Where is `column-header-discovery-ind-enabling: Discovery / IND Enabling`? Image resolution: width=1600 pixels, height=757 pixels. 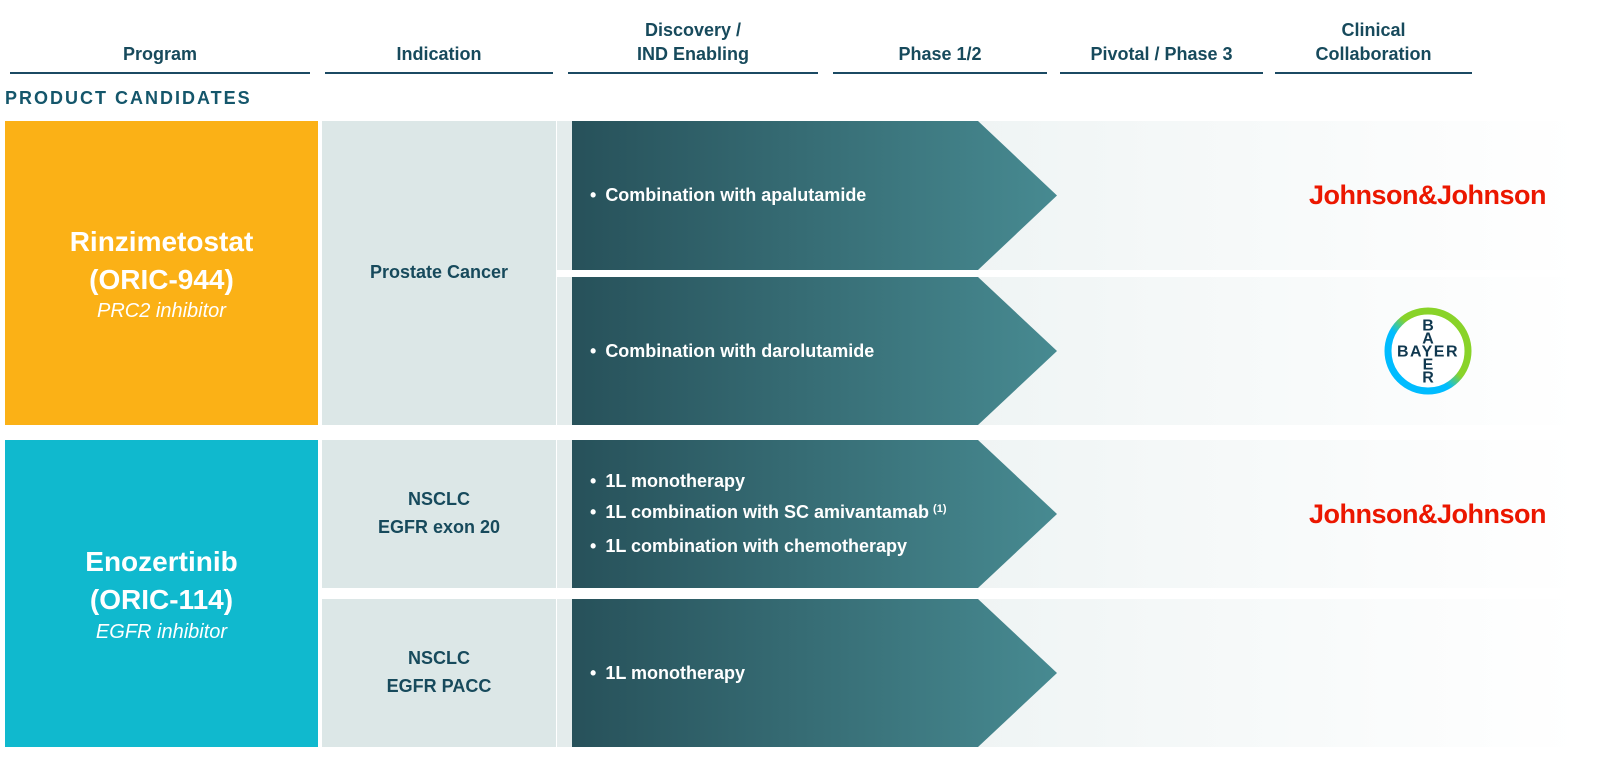
column-header-discovery-ind-enabling: Discovery / IND Enabling is located at coordinates (693, 37).